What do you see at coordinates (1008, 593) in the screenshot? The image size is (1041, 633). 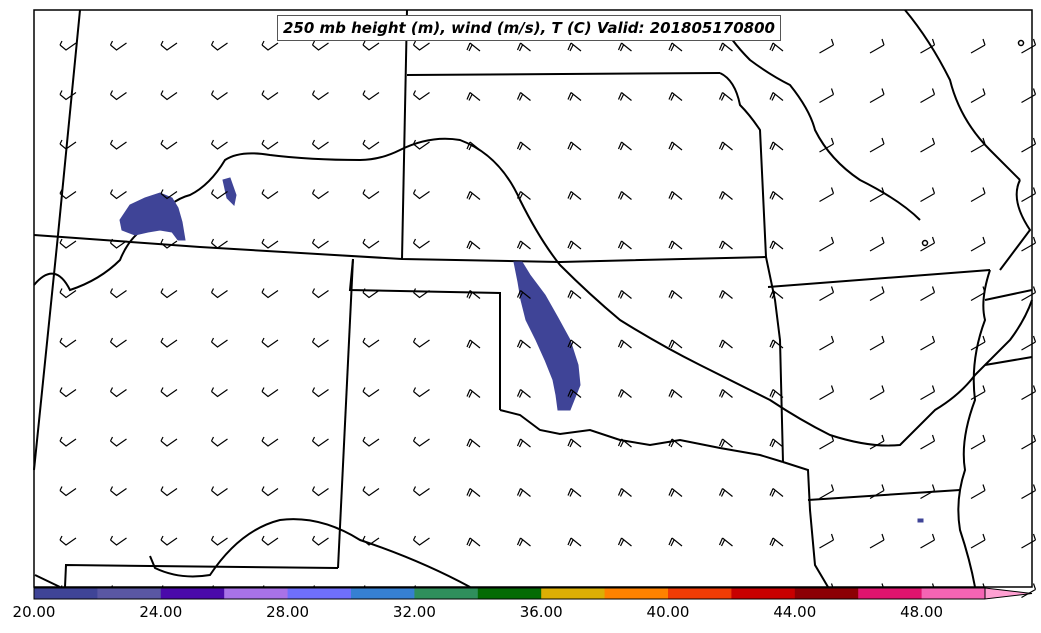 I see `colorbar-extend-arrow` at bounding box center [1008, 593].